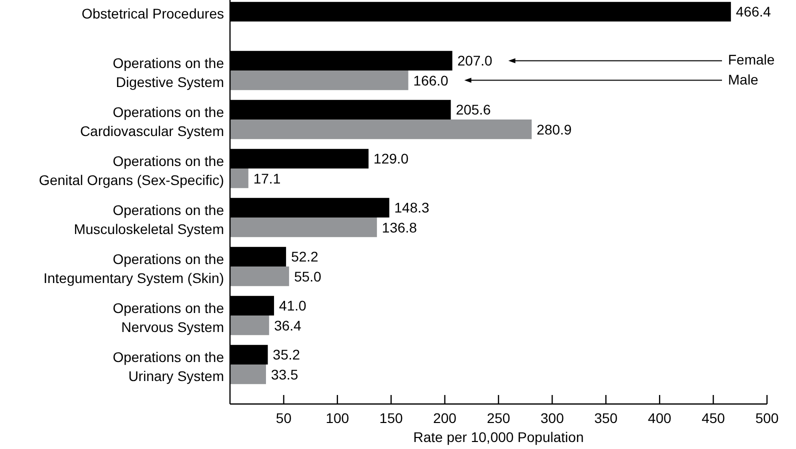  What do you see at coordinates (286, 354) in the screenshot?
I see `data-label: 35.2` at bounding box center [286, 354].